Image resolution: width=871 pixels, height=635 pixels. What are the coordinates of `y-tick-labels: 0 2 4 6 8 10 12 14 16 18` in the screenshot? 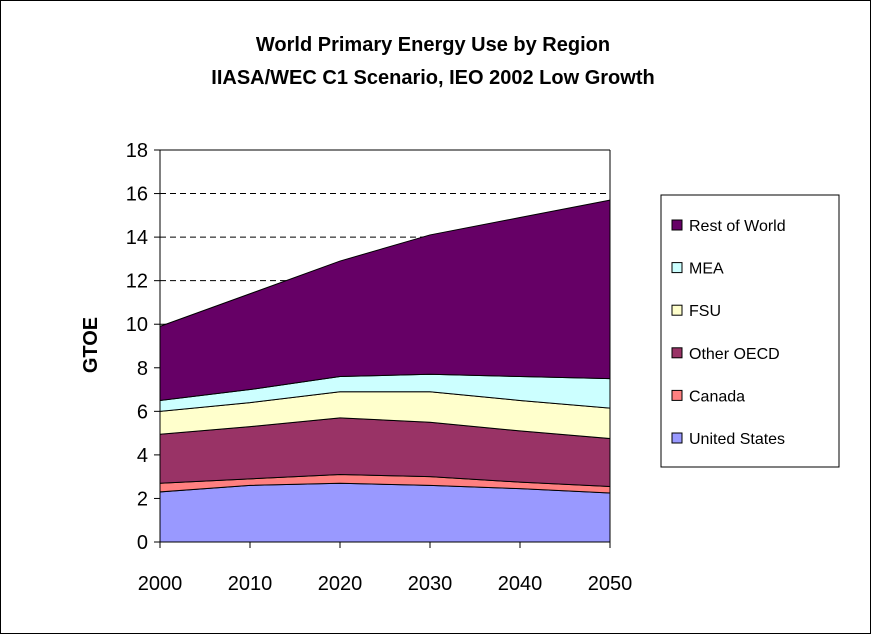 It's located at (137, 347).